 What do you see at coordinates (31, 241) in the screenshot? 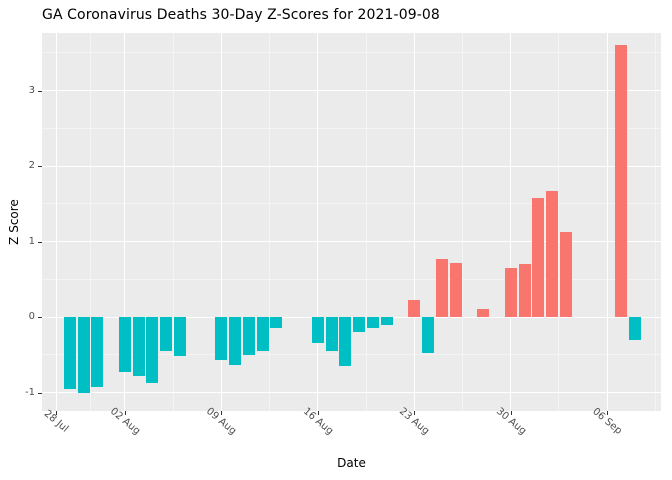
I see `y-tick-label: 1` at bounding box center [31, 241].